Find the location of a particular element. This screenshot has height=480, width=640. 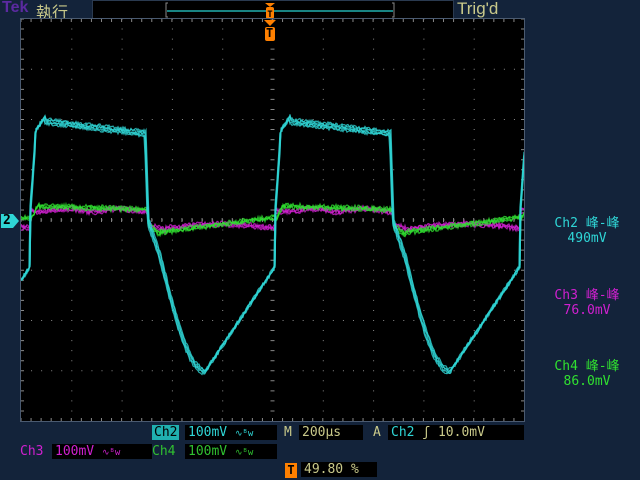

trigger-position-icon: T is located at coordinates (291, 470).